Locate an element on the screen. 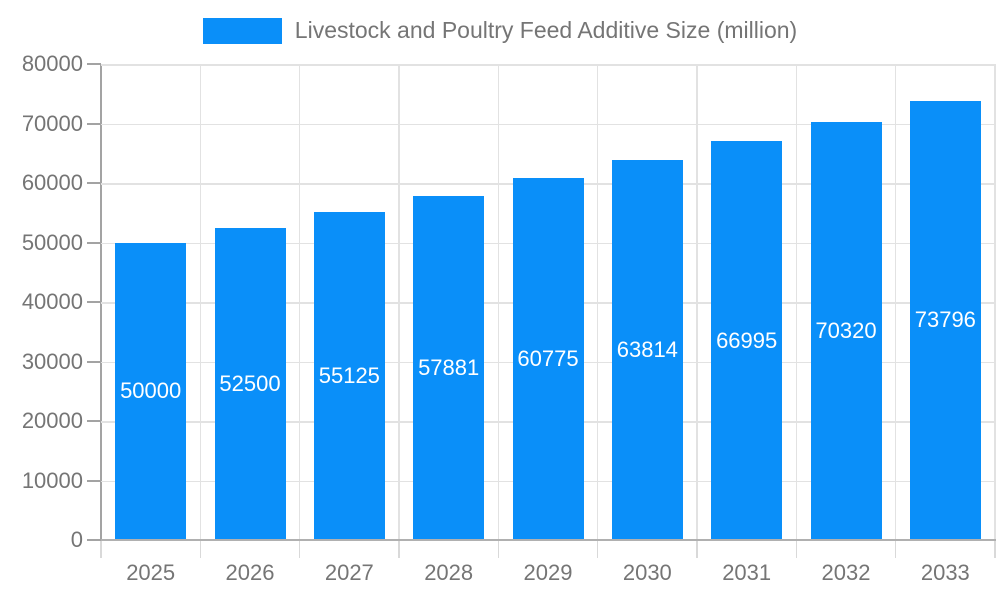 The image size is (1000, 600). y-axis-line is located at coordinates (101, 310).